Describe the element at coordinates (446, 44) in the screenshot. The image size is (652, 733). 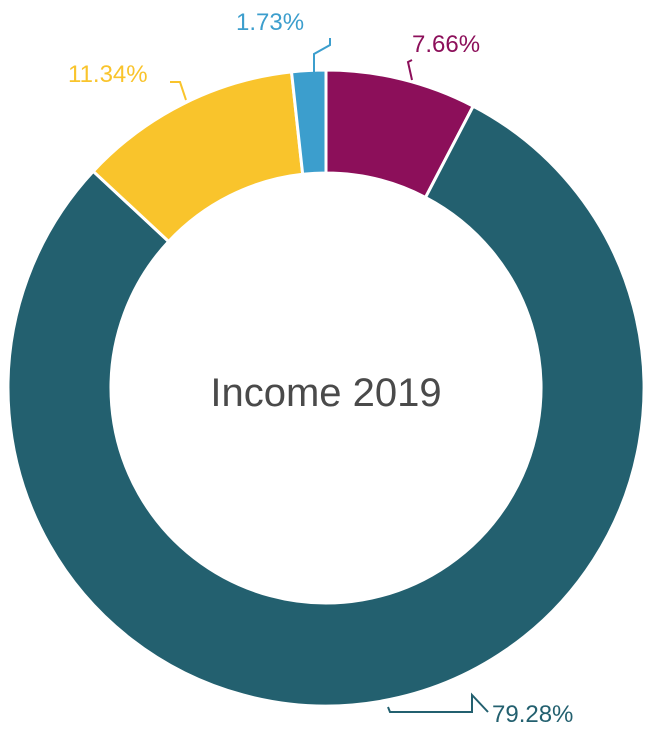
I see `slice-label-1: 7.66%` at that location.